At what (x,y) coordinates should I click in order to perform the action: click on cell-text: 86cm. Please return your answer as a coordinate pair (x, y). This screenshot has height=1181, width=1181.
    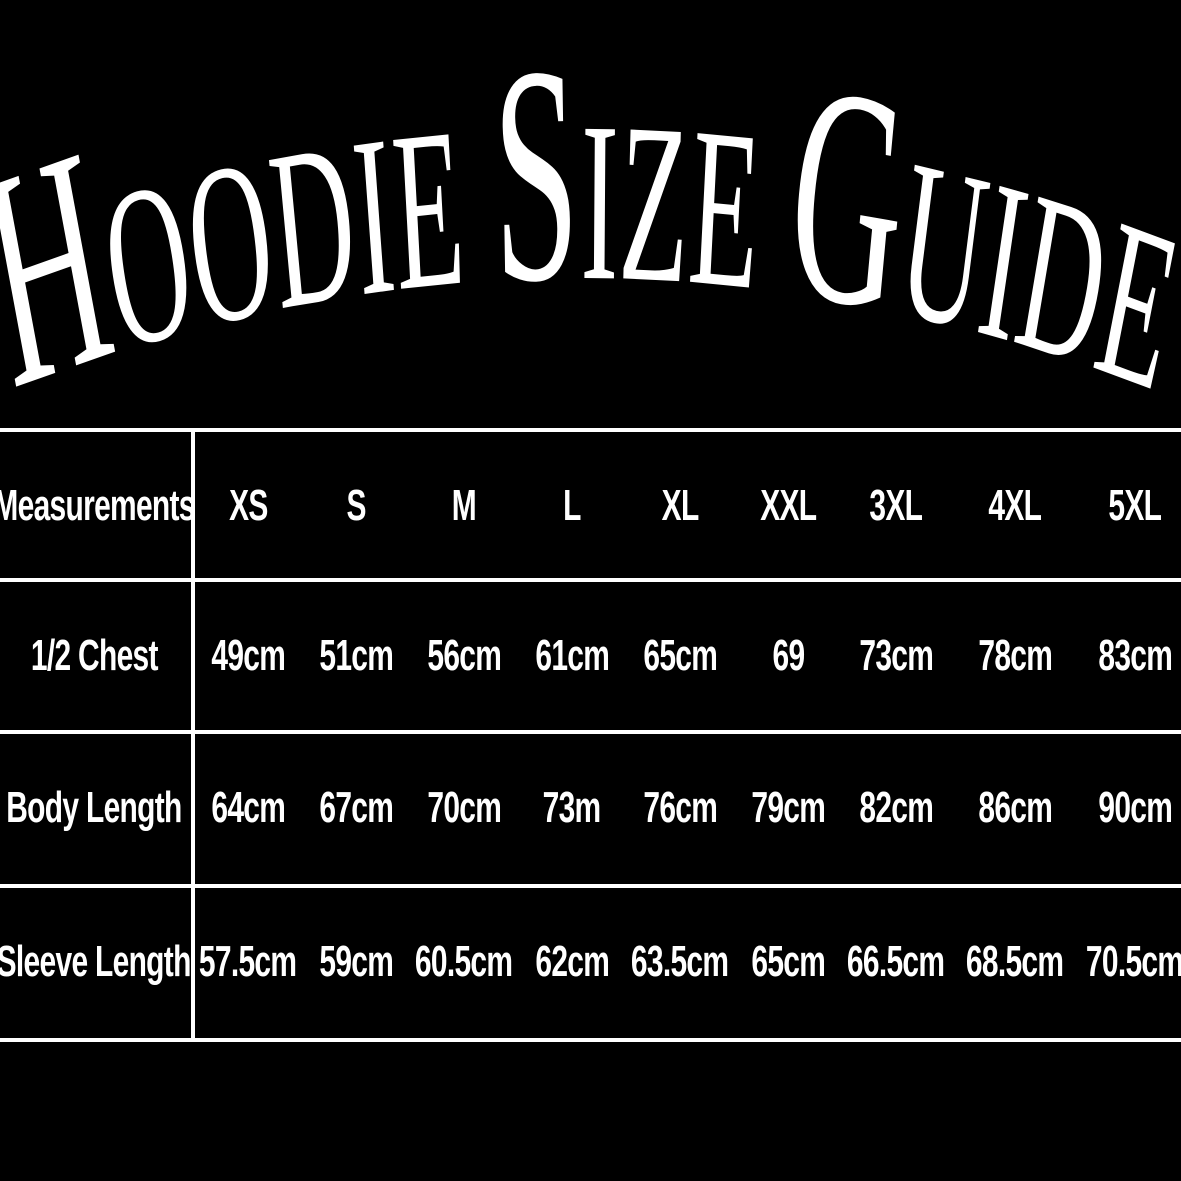
    Looking at the image, I should click on (1015, 807).